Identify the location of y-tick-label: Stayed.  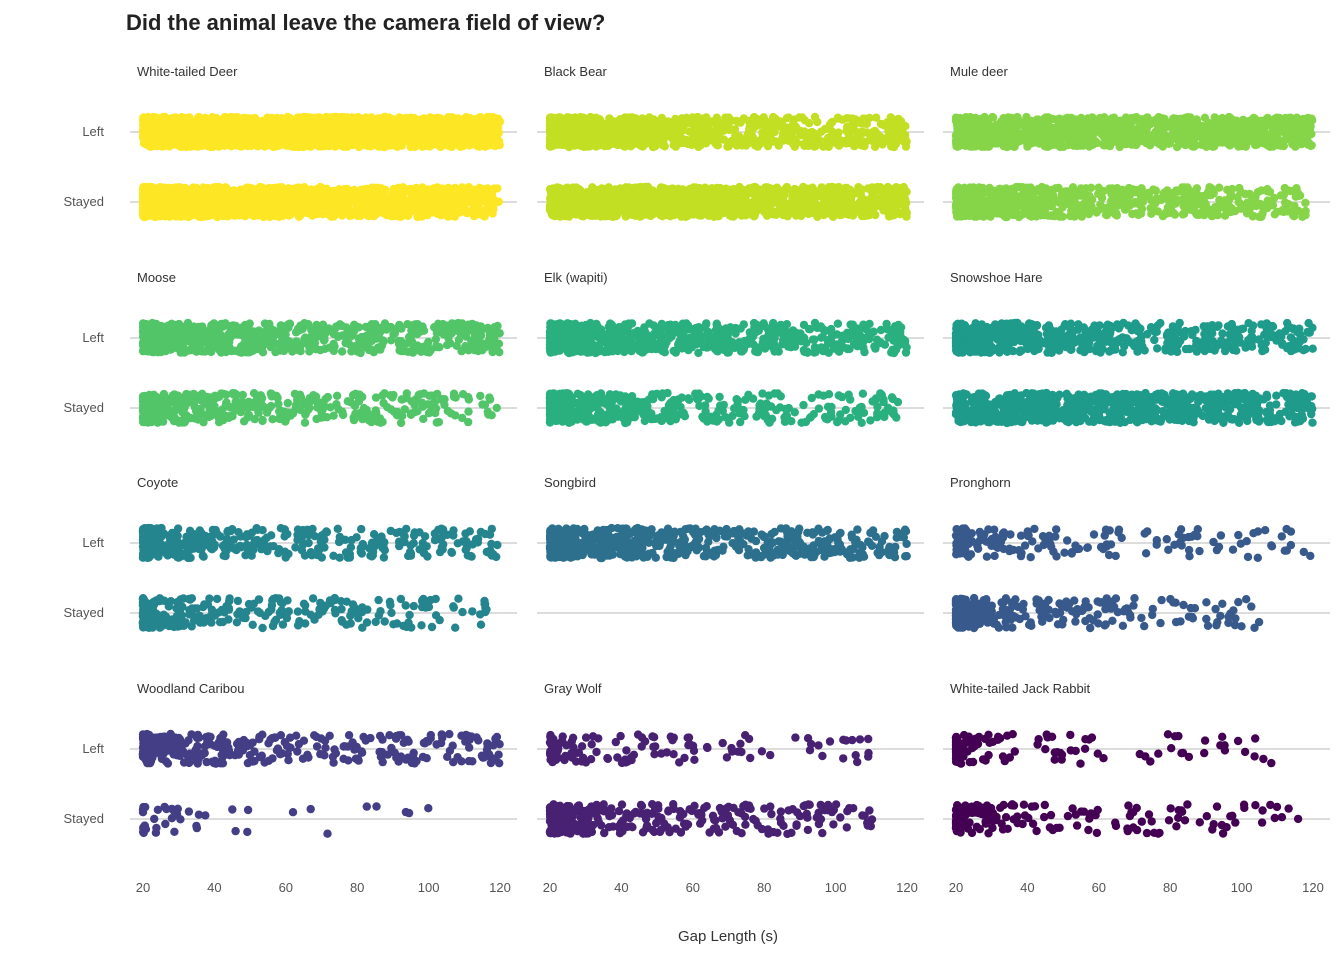
(84, 201).